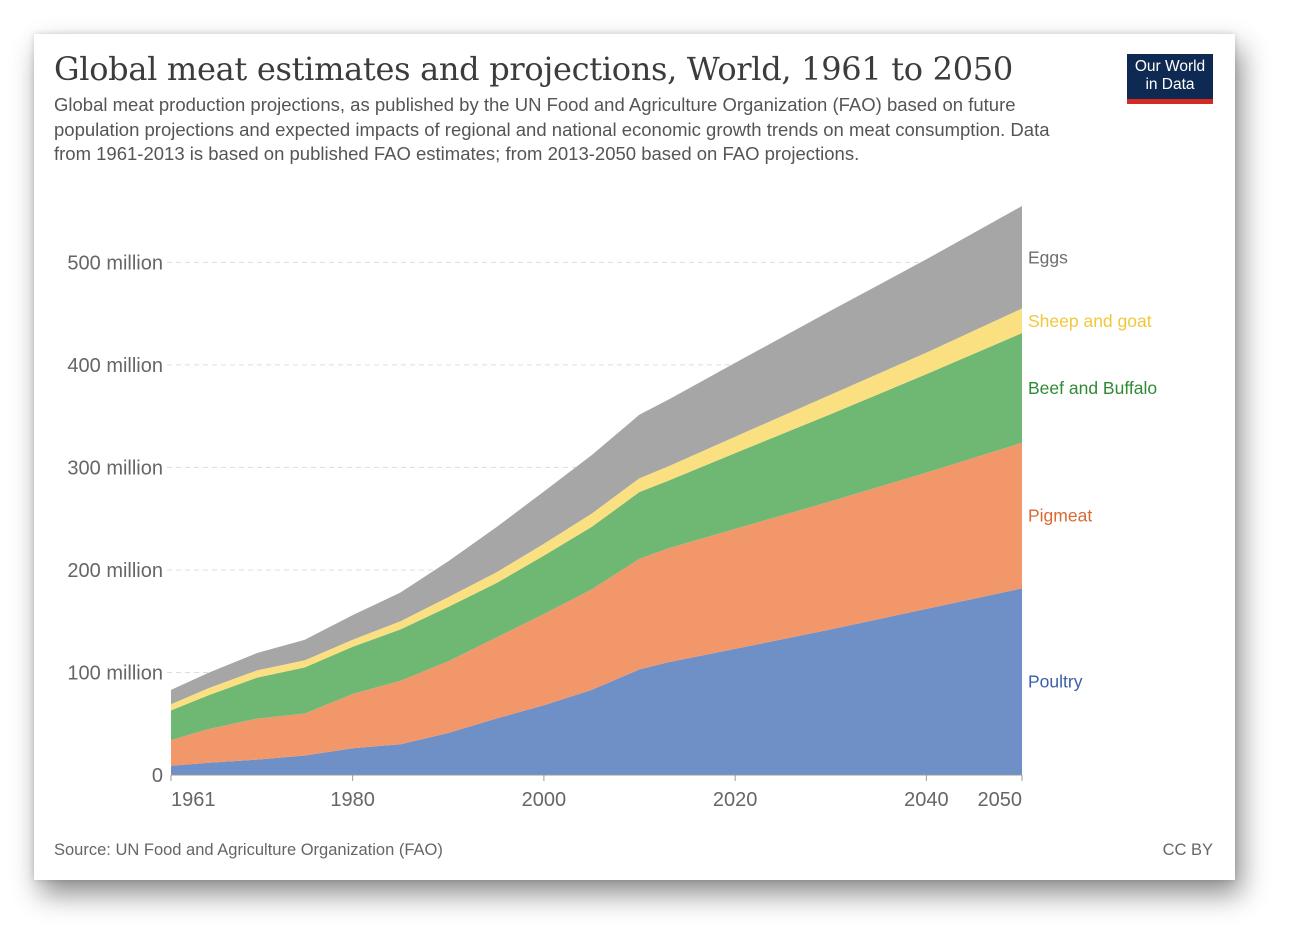  What do you see at coordinates (115, 366) in the screenshot?
I see `y-tick-label: 400 million` at bounding box center [115, 366].